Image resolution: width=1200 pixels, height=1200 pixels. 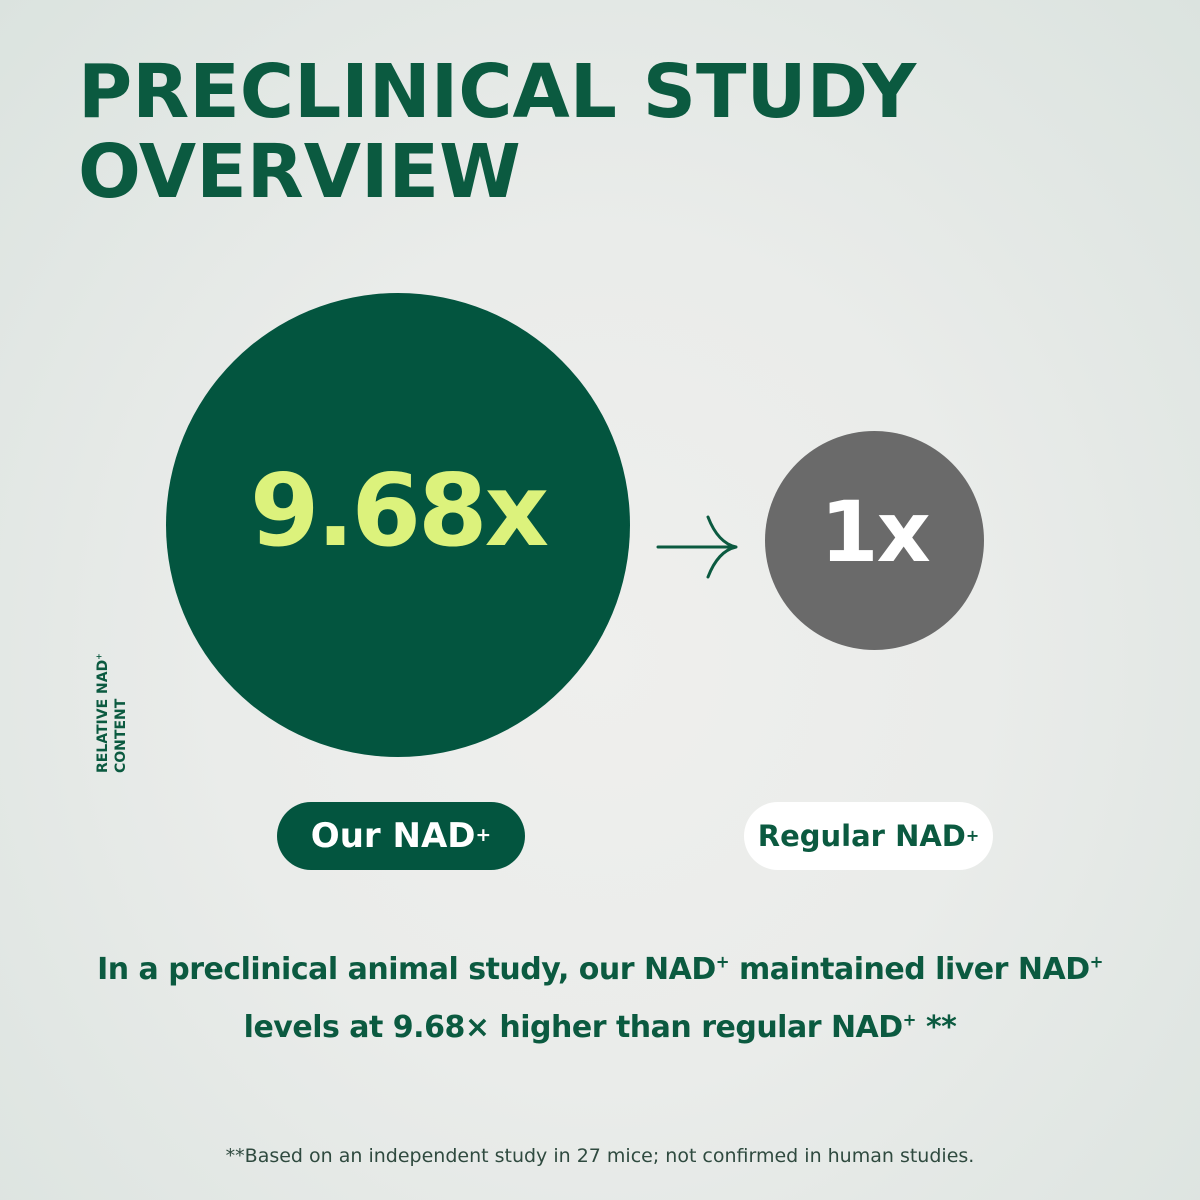 I want to click on our-nad-label-pill: Our NAD +, so click(x=401, y=836).